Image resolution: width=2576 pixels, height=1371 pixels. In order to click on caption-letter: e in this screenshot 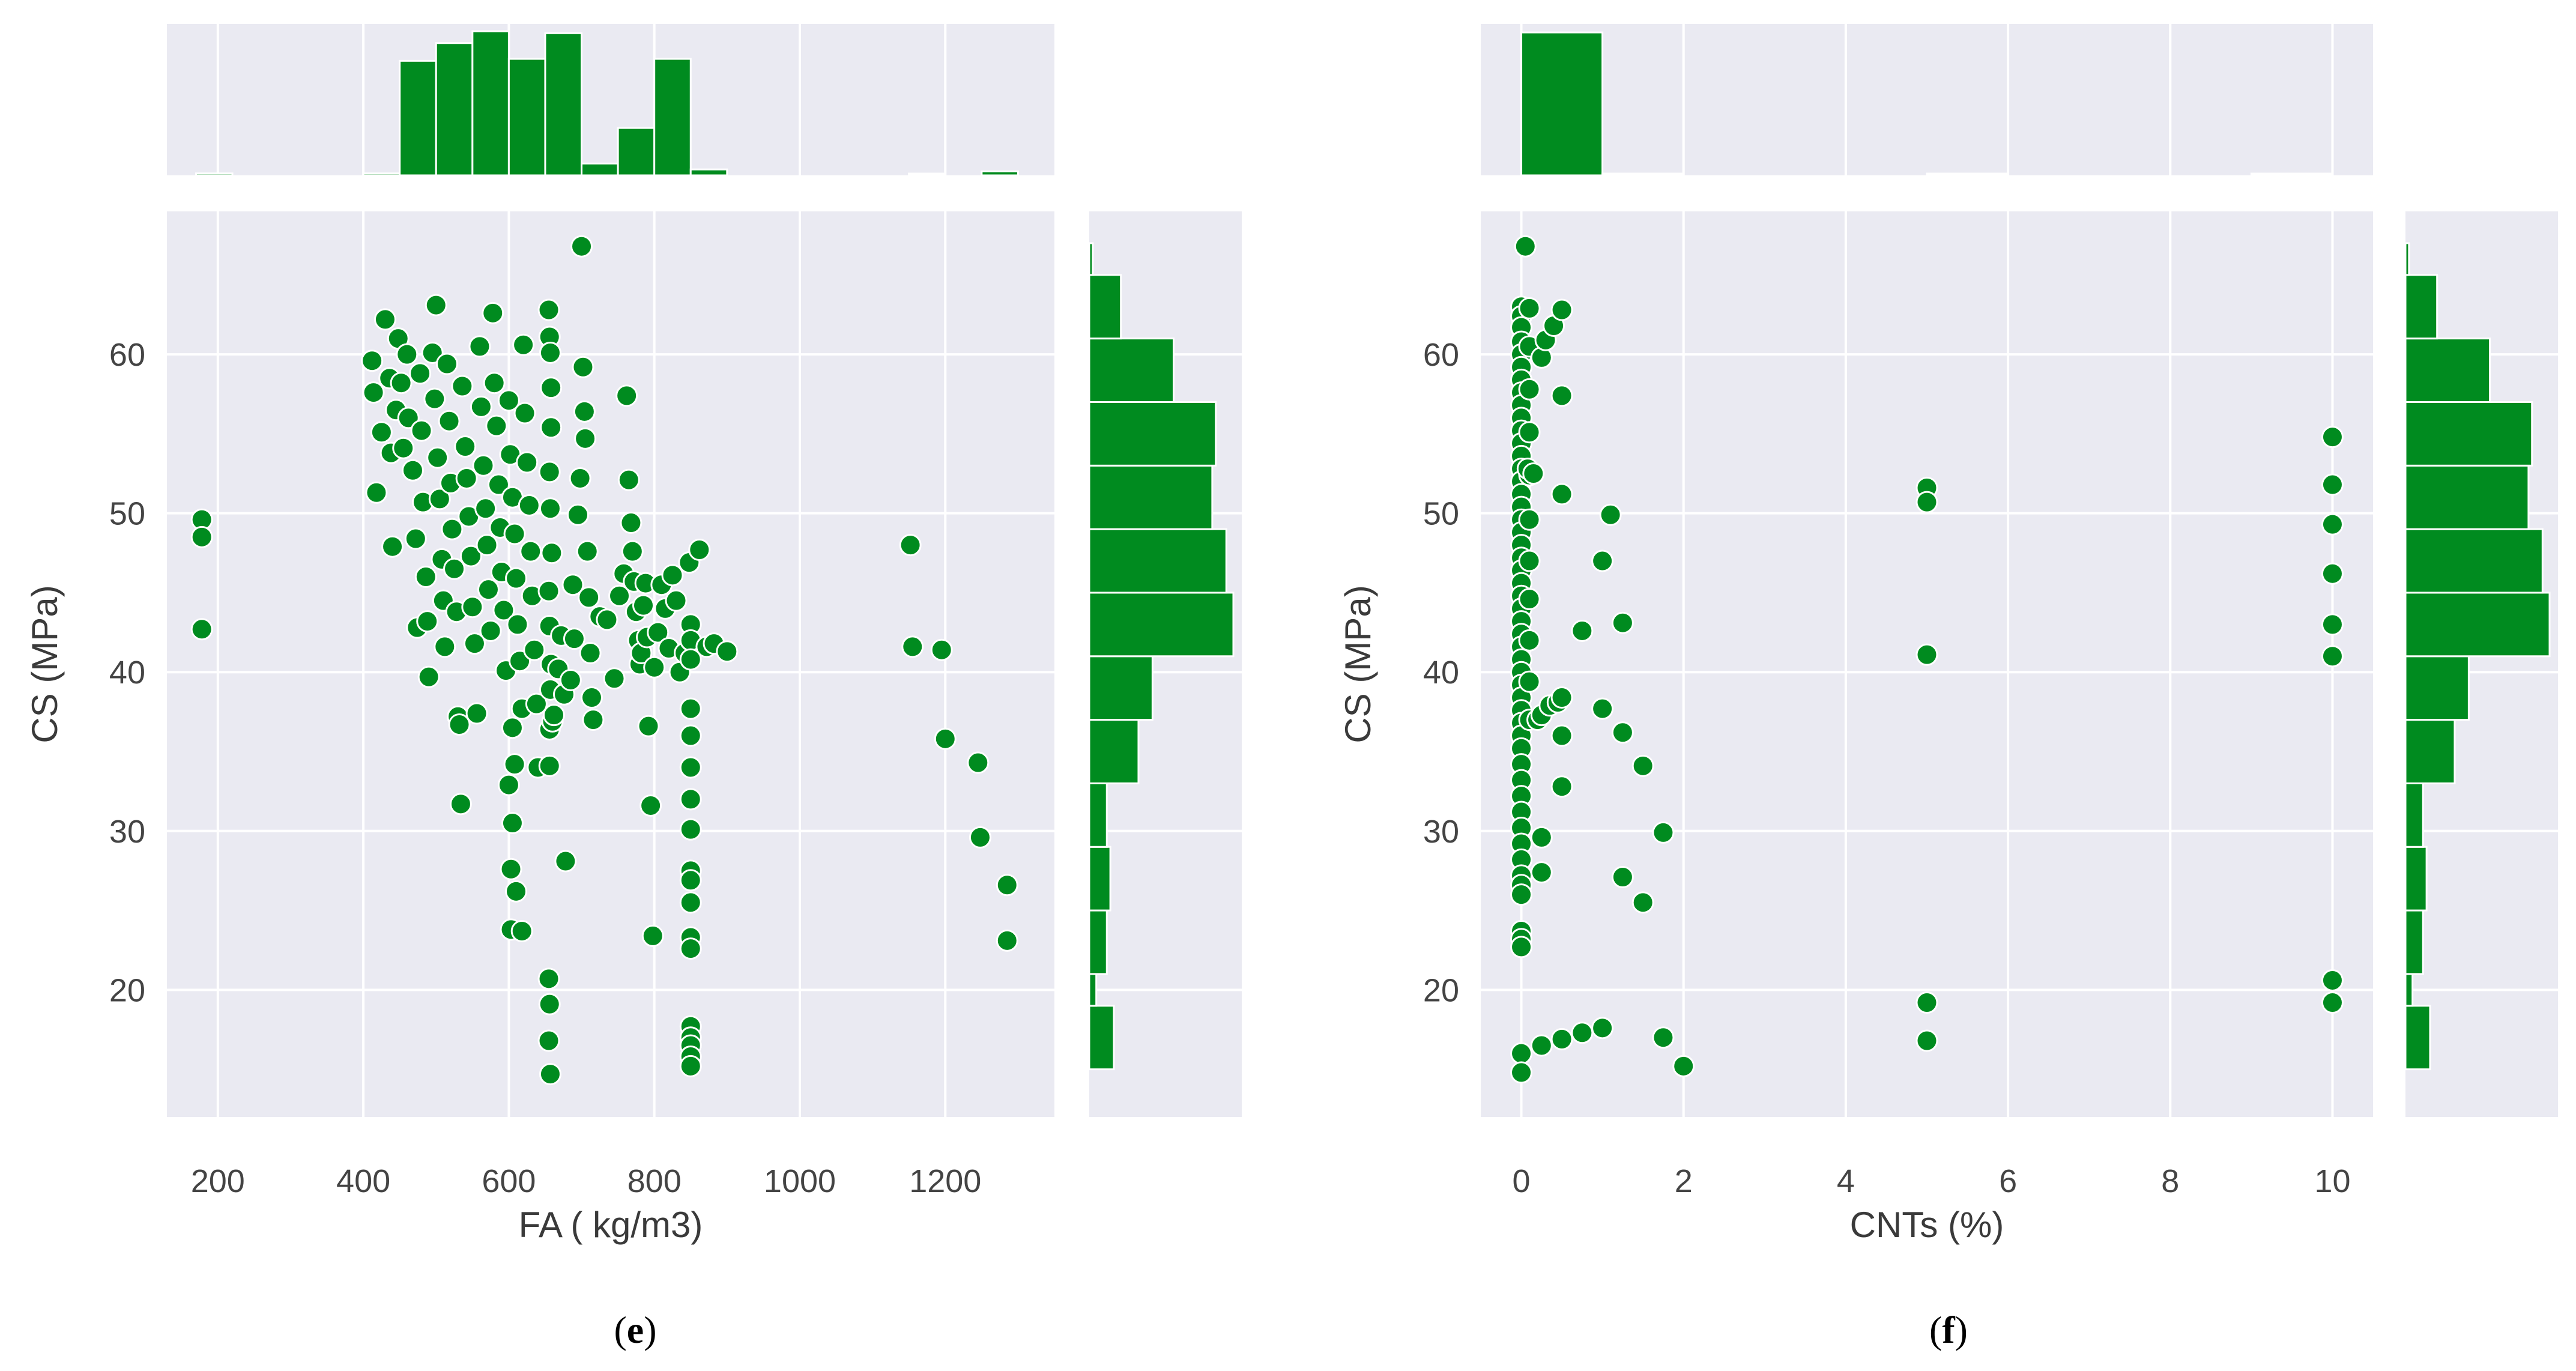, I will do `click(635, 1330)`.